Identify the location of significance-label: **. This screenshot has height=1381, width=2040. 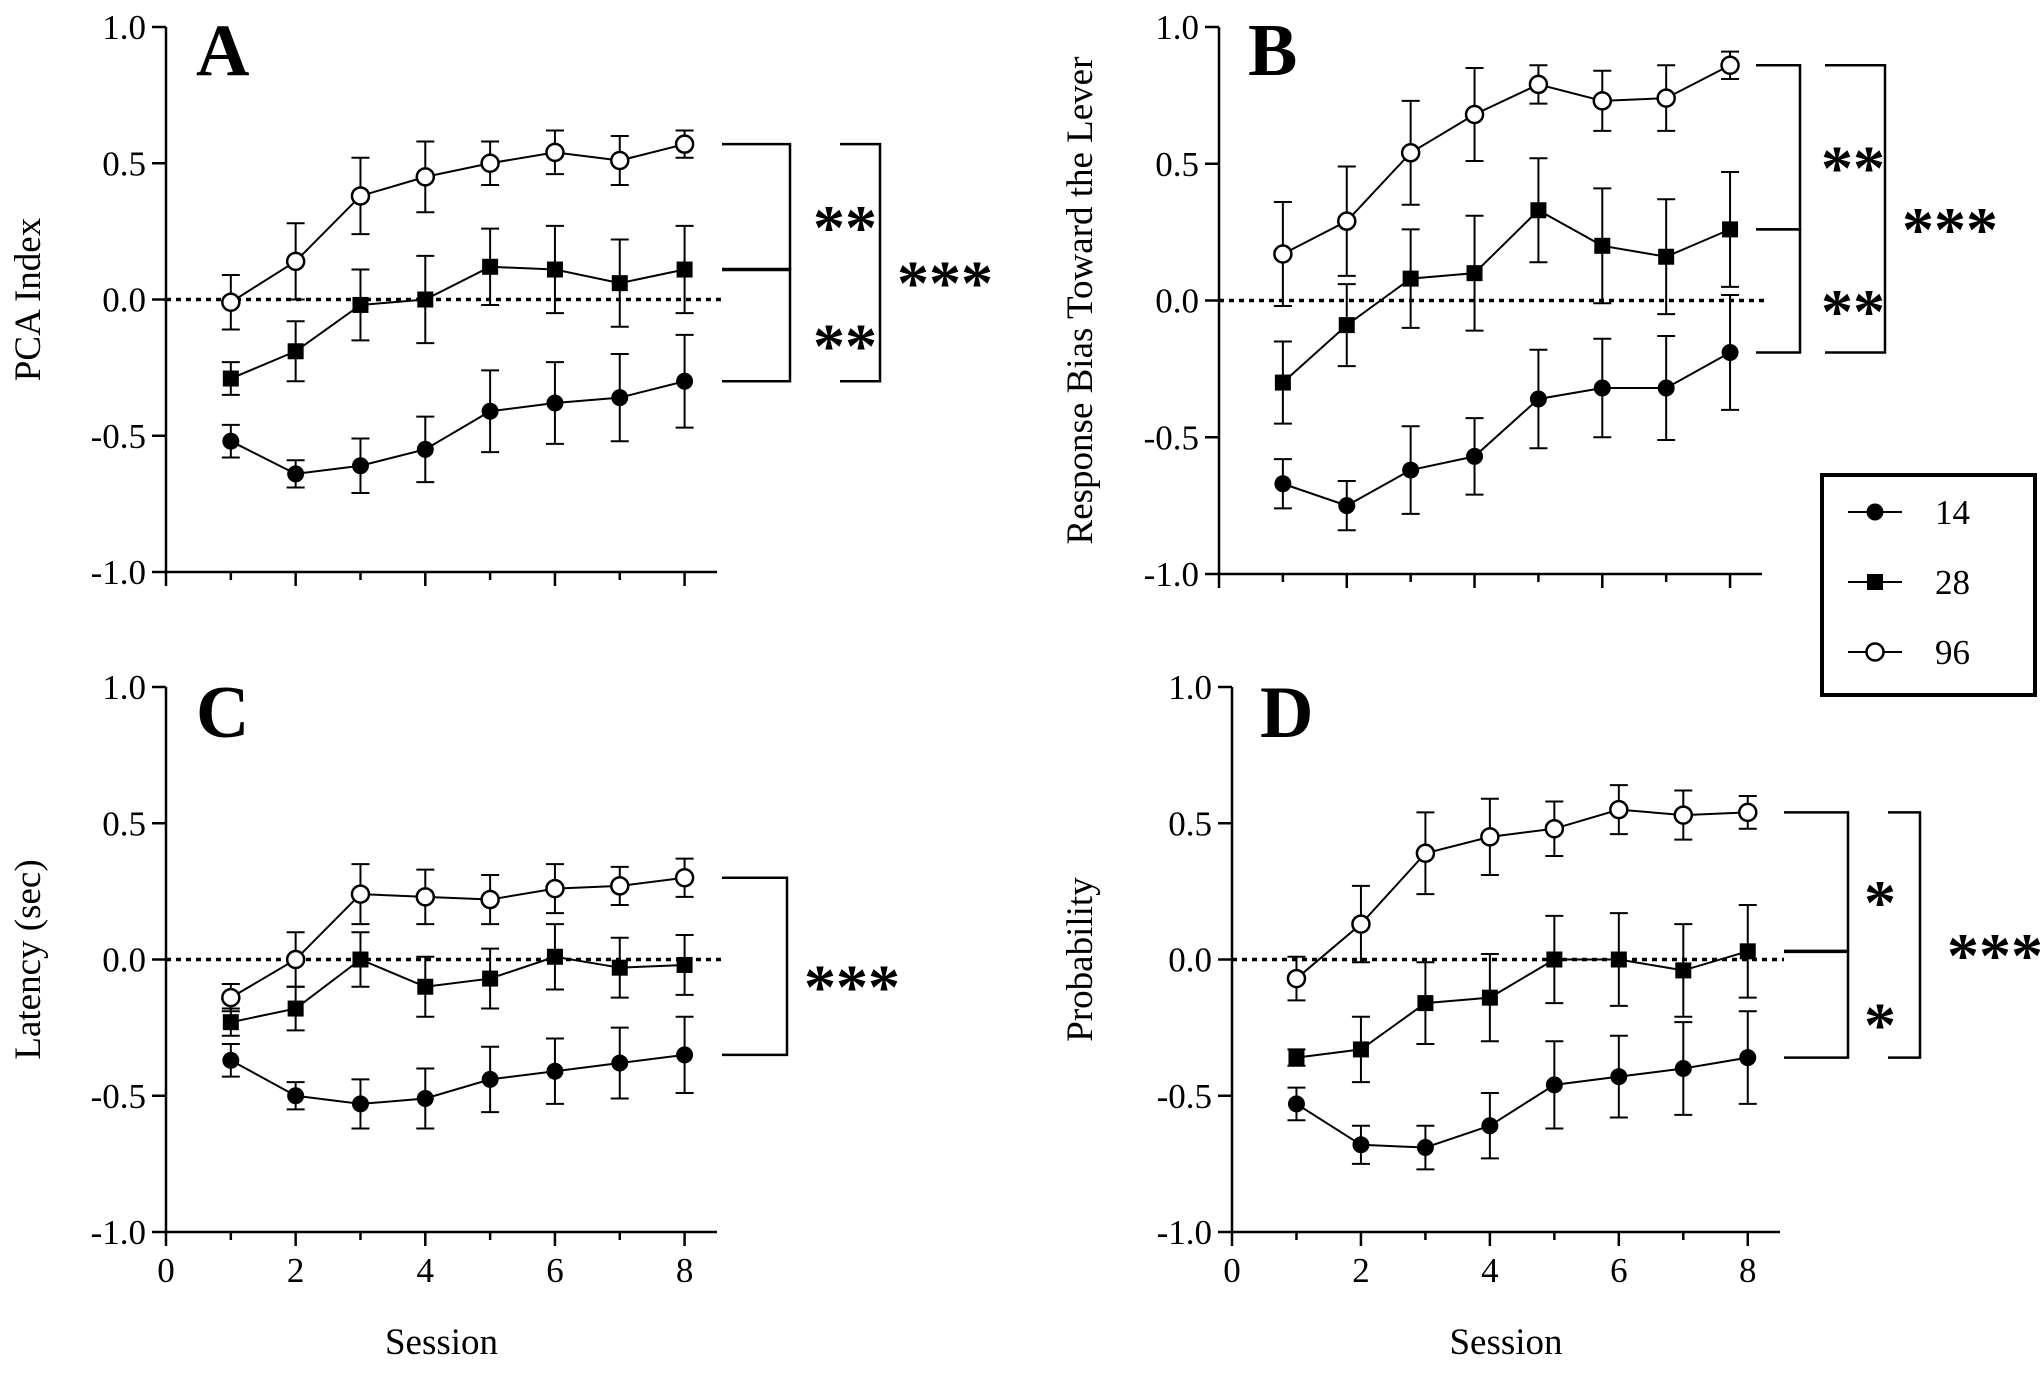
(1853, 311).